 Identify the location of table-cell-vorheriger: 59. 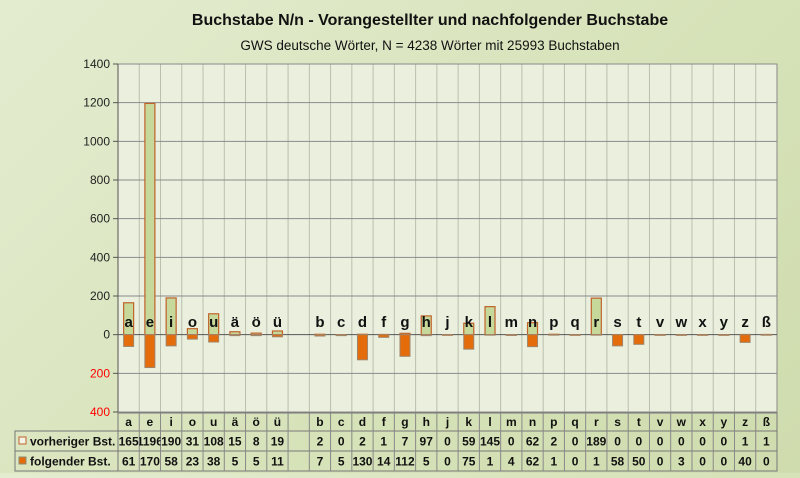
(469, 442).